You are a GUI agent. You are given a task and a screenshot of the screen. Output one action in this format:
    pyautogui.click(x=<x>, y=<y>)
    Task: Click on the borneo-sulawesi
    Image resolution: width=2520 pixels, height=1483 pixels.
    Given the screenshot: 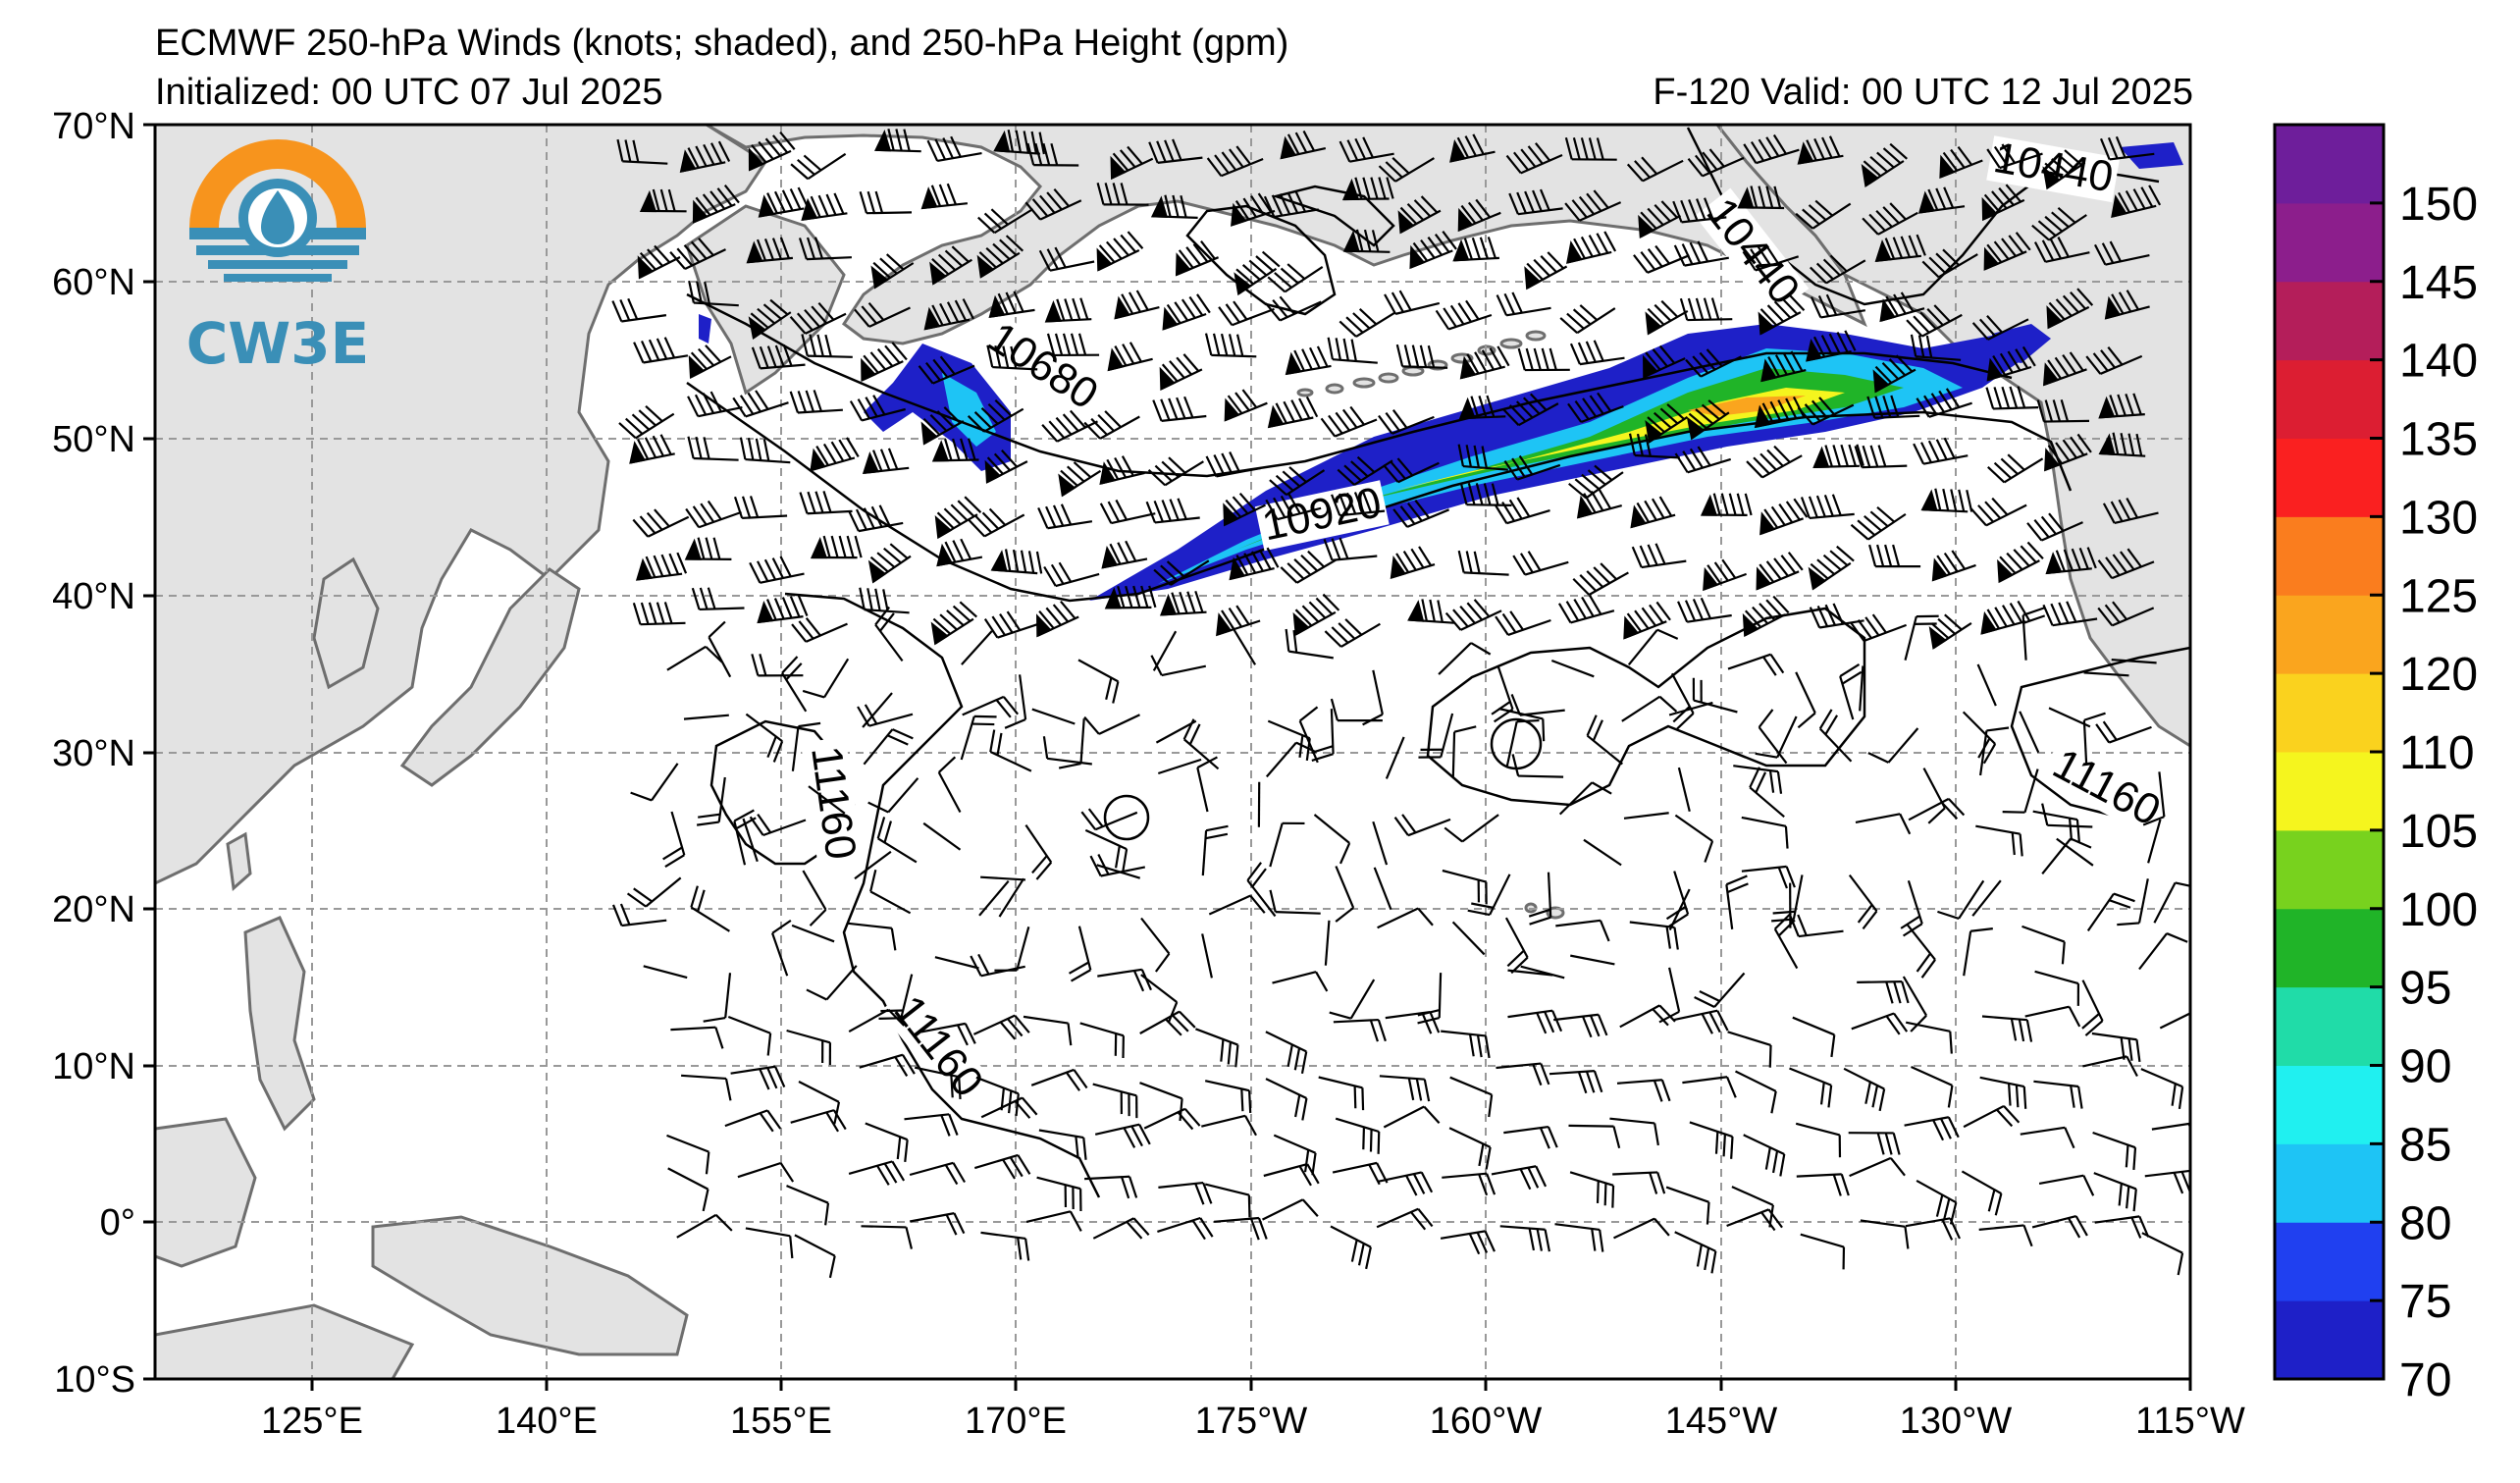 What is the action you would take?
    pyautogui.click(x=206, y=1192)
    